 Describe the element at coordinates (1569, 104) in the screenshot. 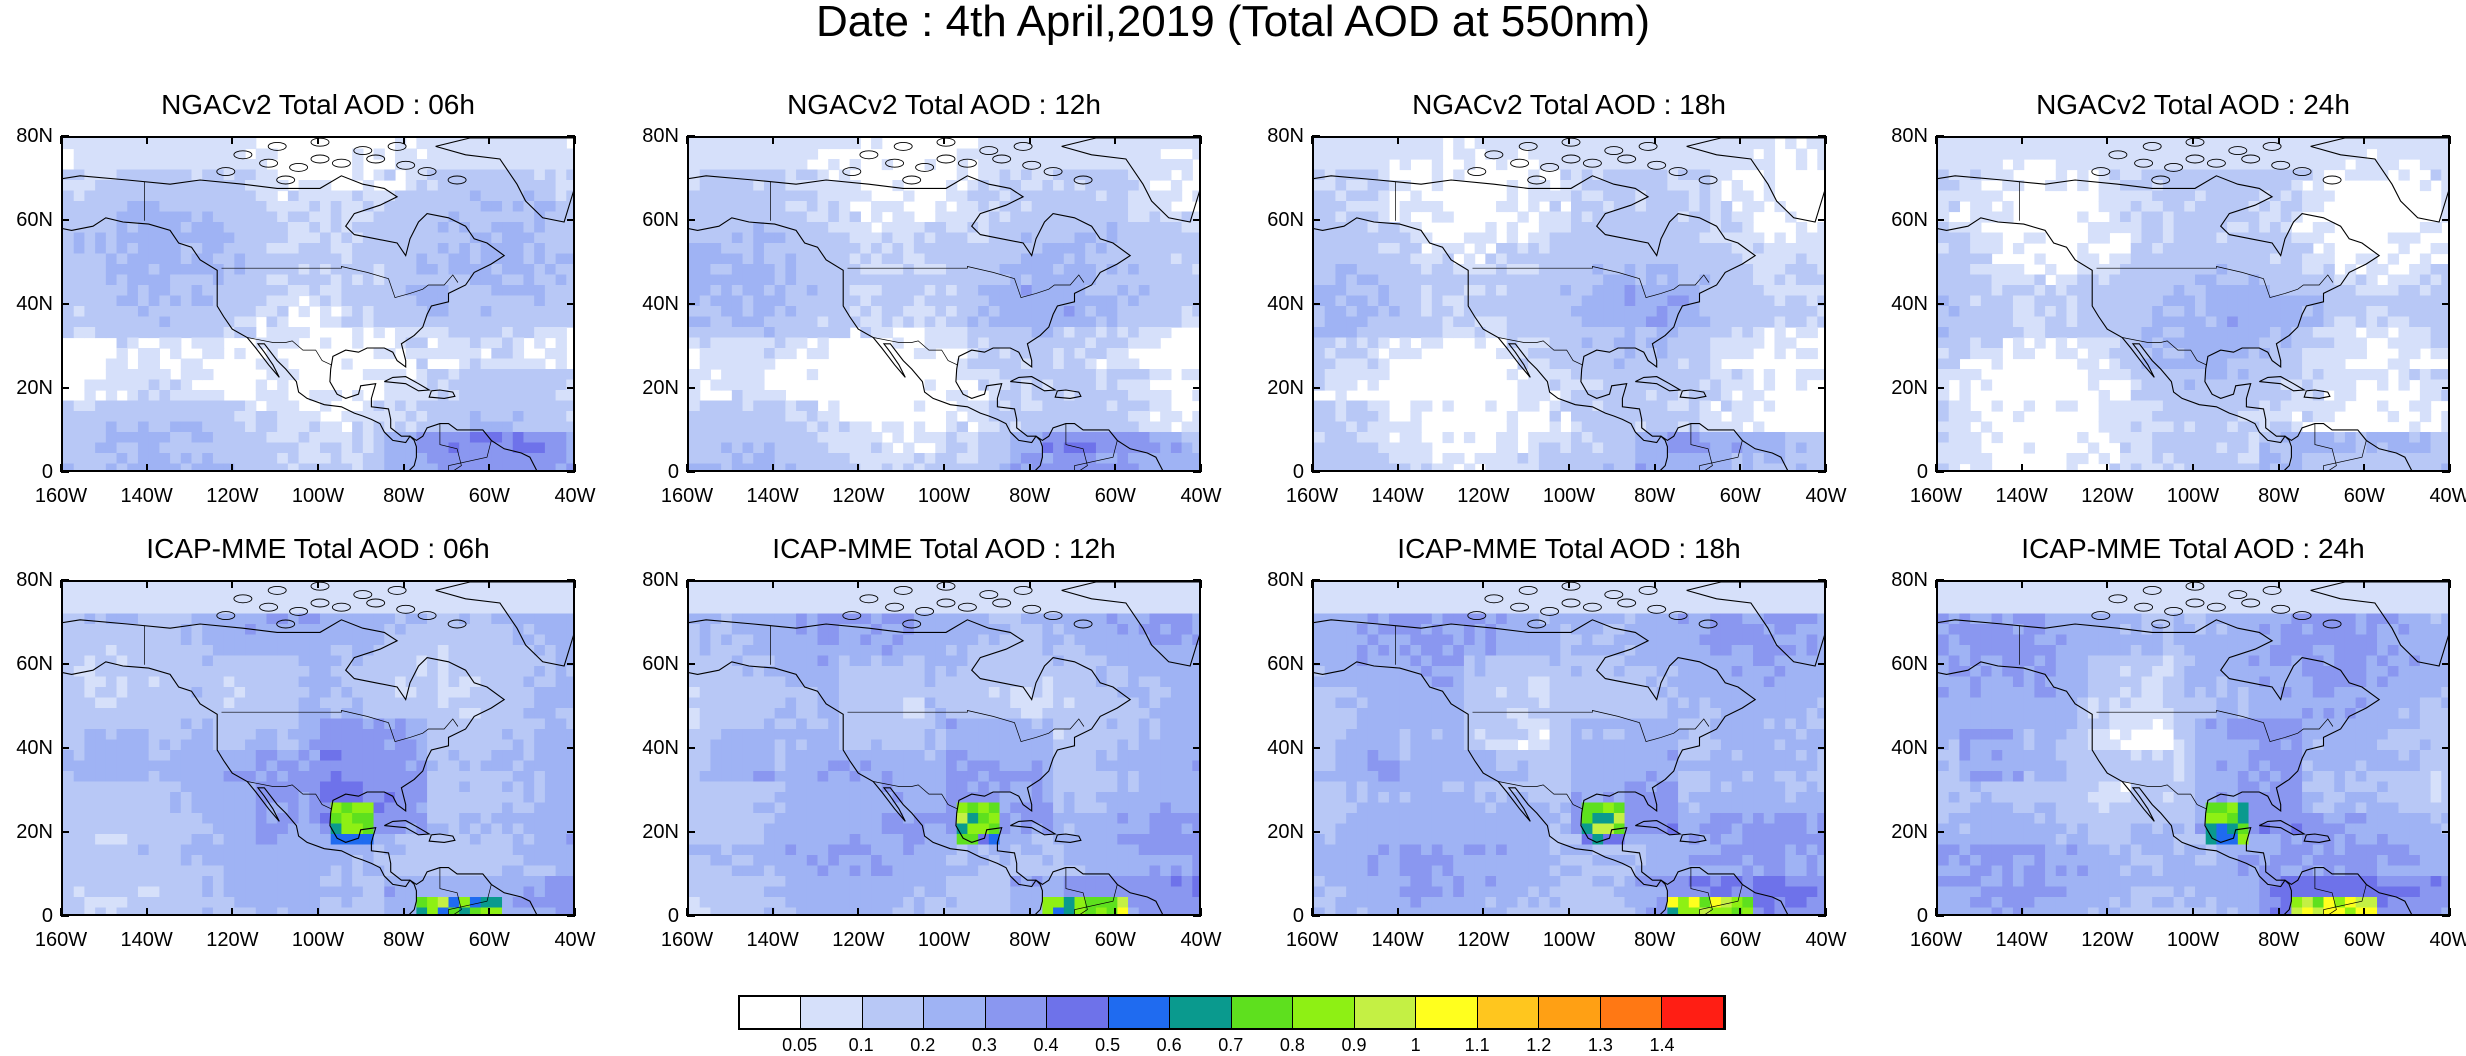

I see `panel-title-3: NGACv2 Total AOD : 18h` at that location.